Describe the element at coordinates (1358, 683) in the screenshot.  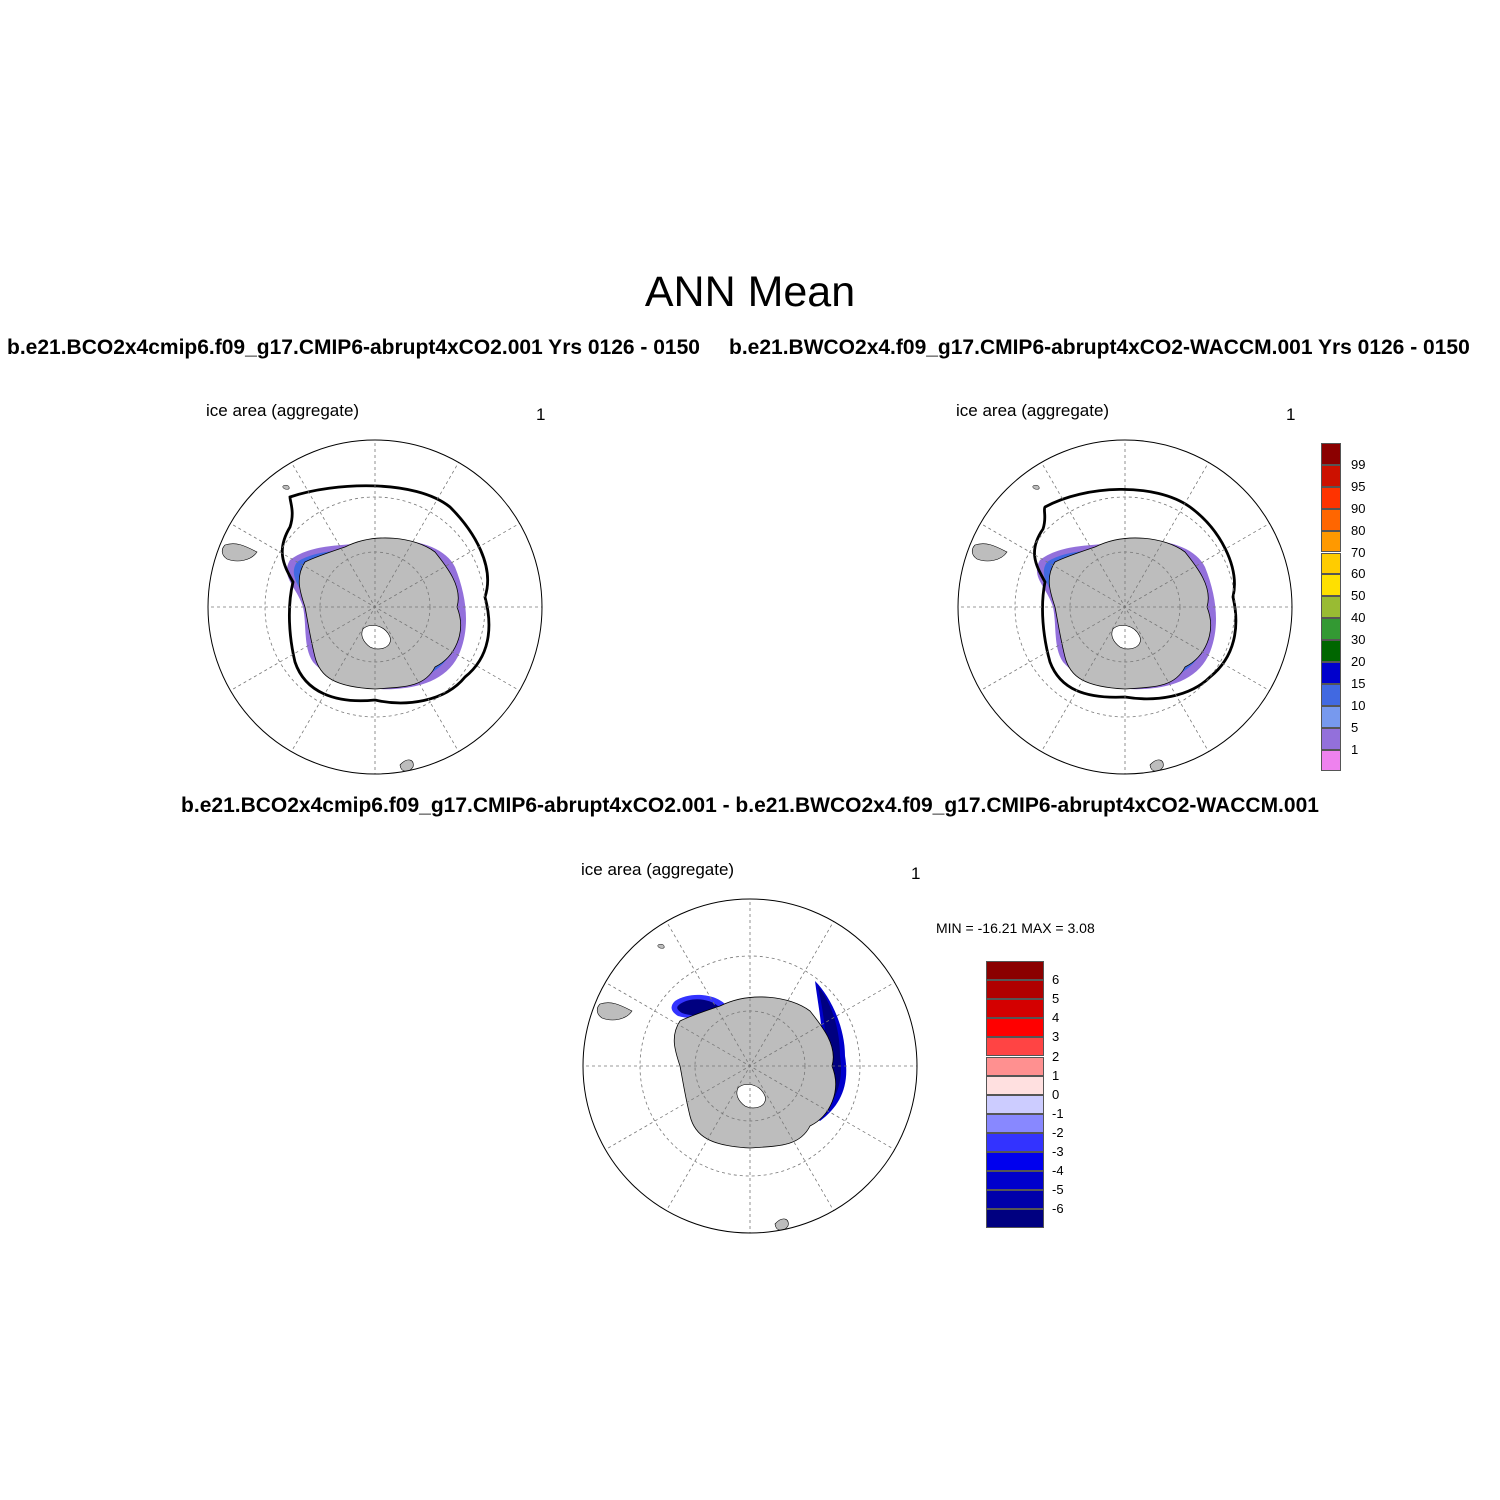
I see `colorbar-concentration-label: 15` at that location.